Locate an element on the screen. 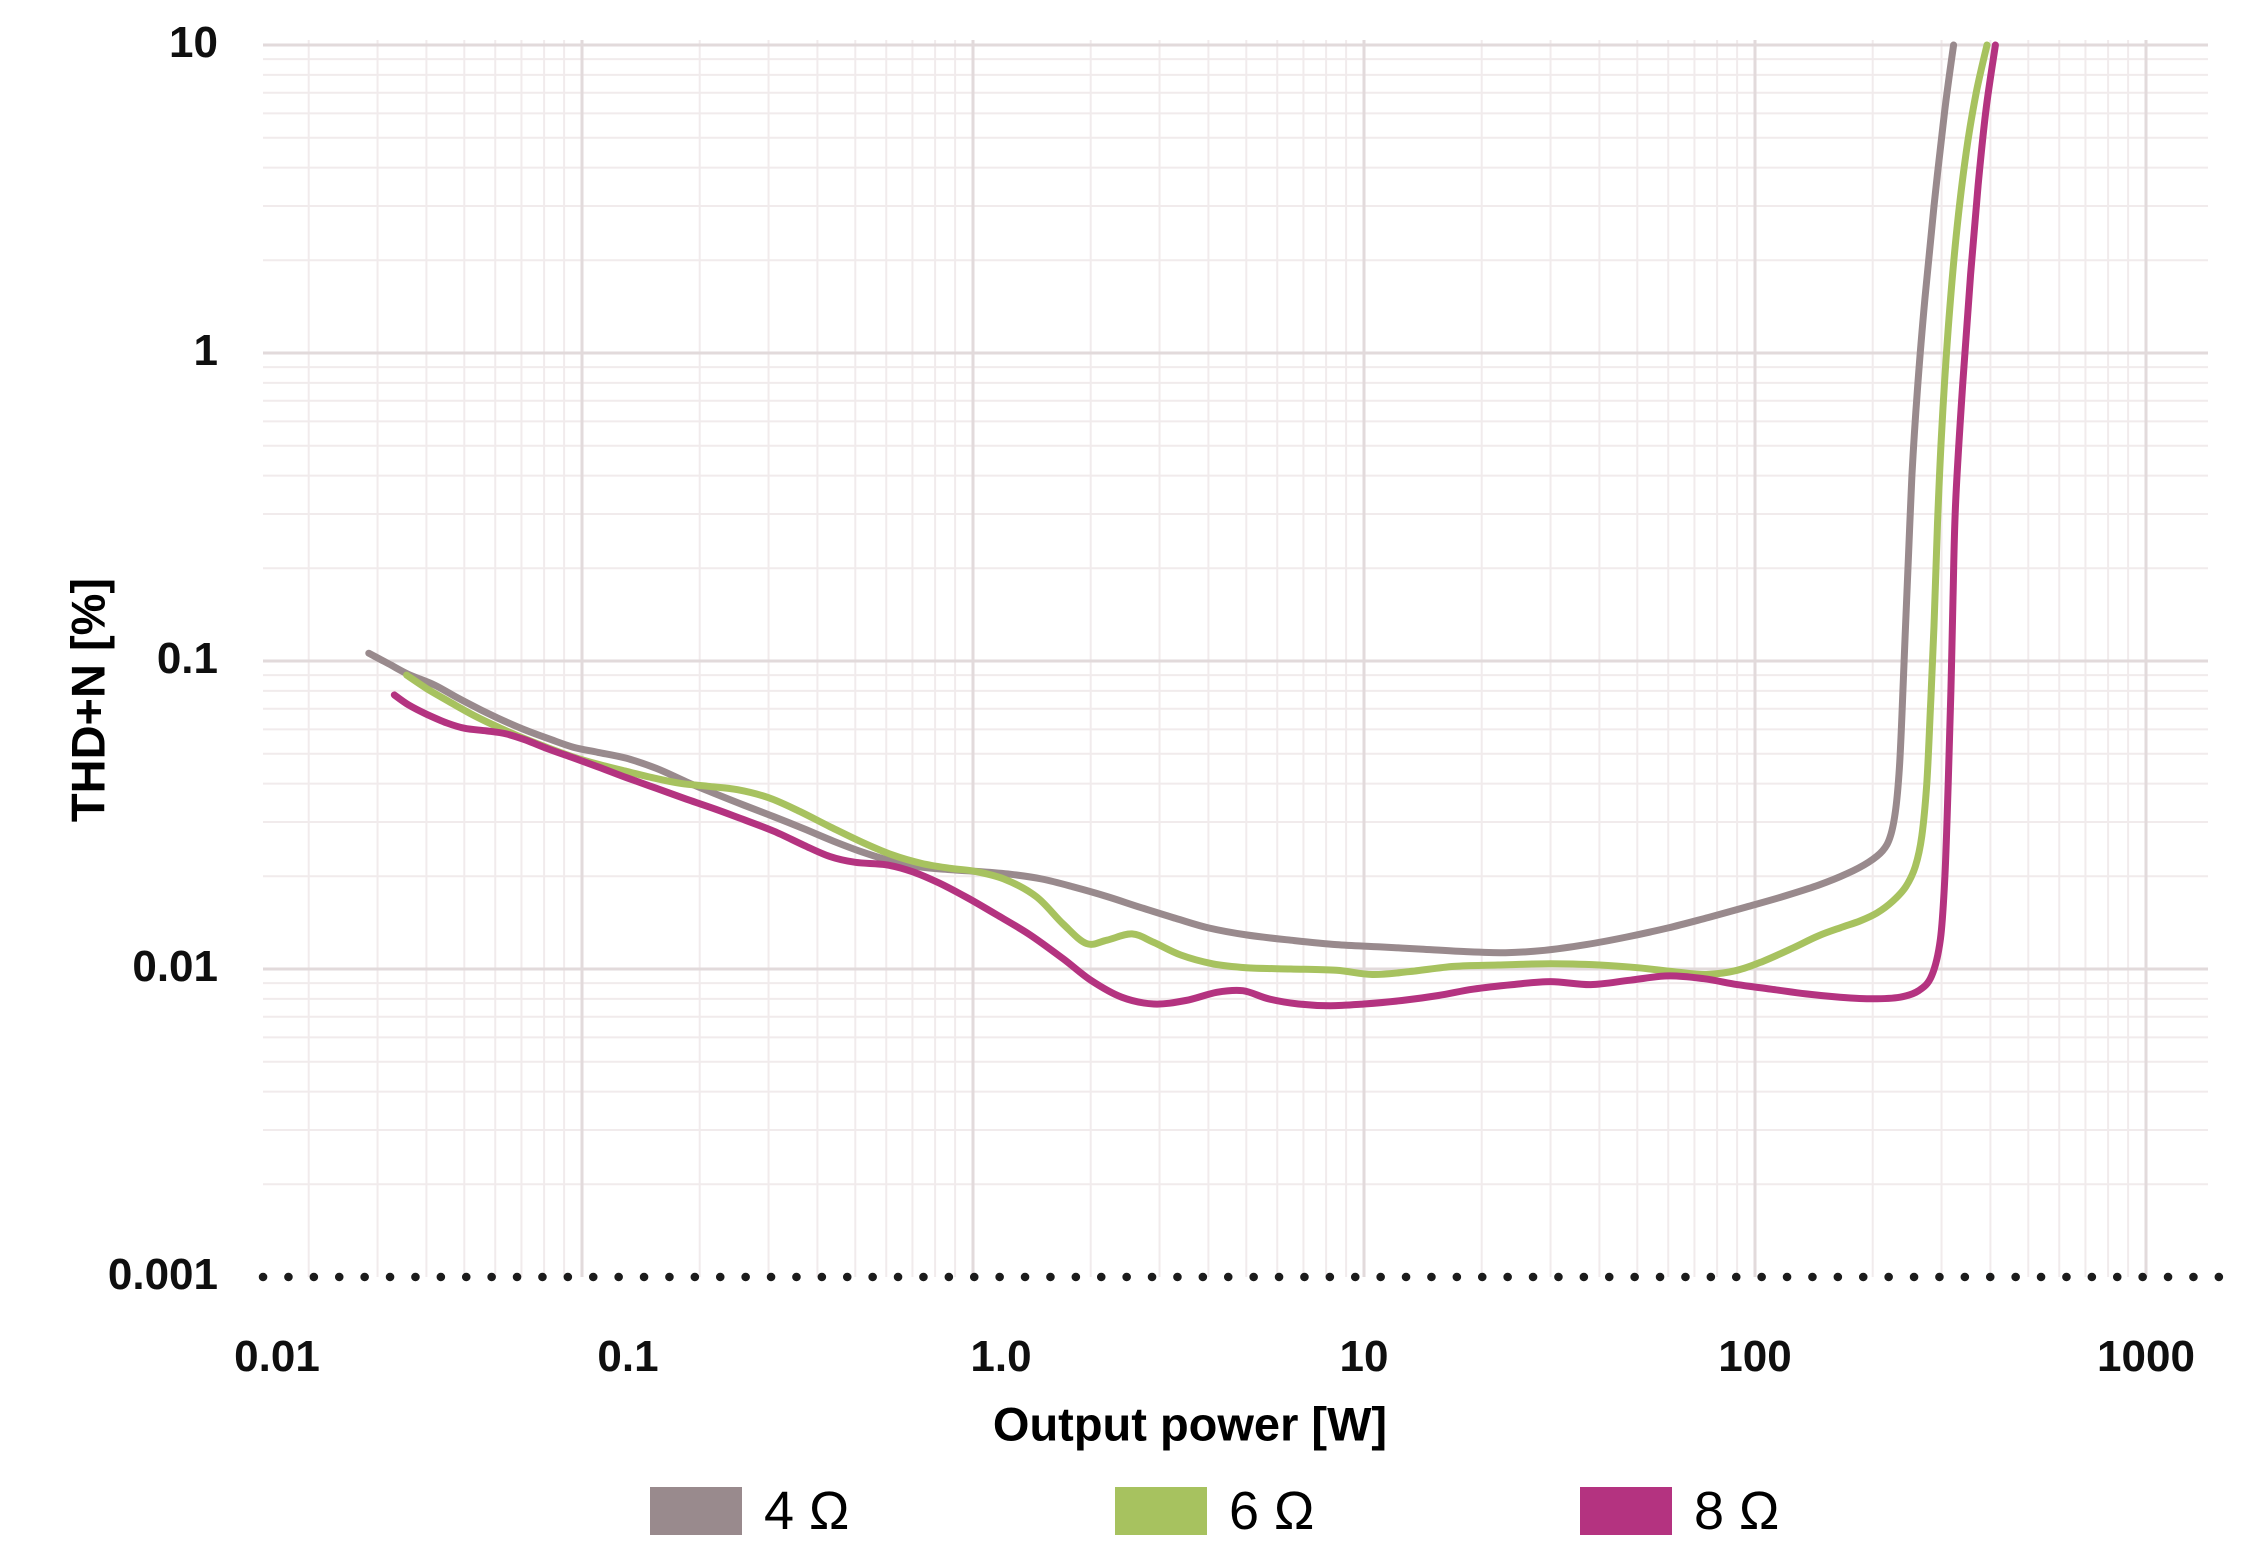 The image size is (2245, 1553). legend-swatch-8ohm-icon is located at coordinates (1626, 1511).